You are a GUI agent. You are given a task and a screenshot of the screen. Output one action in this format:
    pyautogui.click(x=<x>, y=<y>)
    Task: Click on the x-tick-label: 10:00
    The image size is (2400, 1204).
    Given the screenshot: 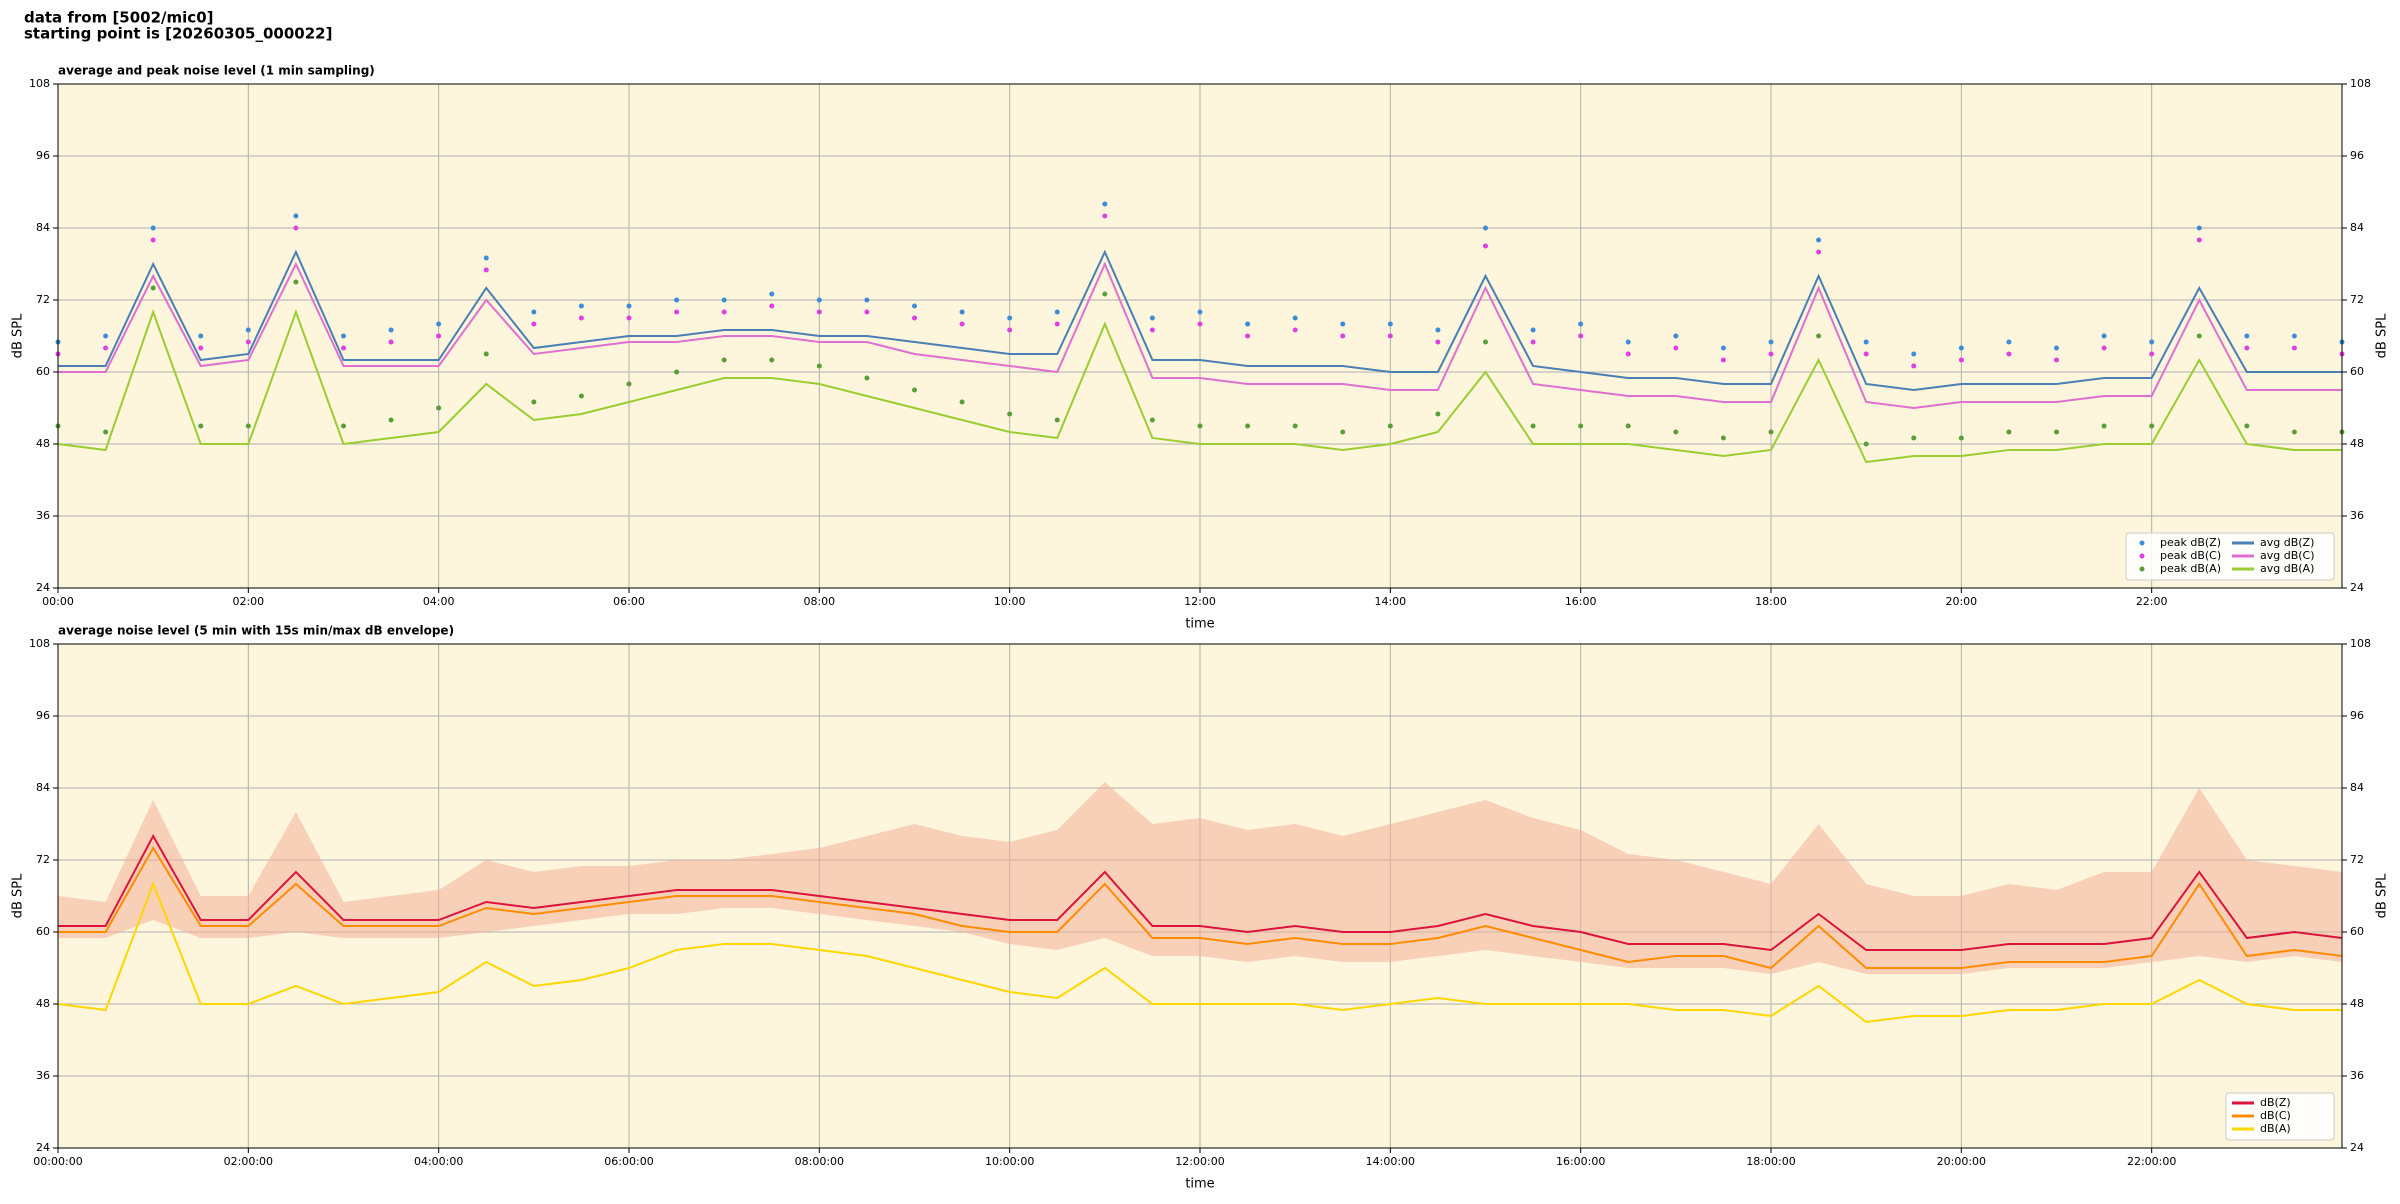 What is the action you would take?
    pyautogui.click(x=1010, y=601)
    